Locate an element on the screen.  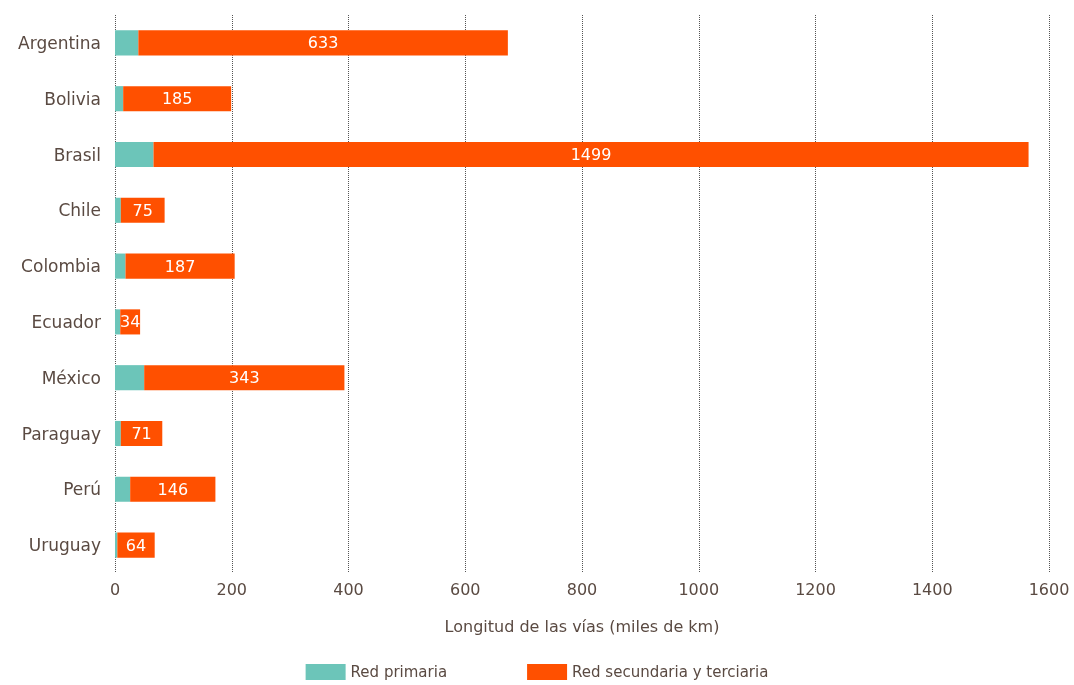
data-label: 187 is located at coordinates (180, 266).